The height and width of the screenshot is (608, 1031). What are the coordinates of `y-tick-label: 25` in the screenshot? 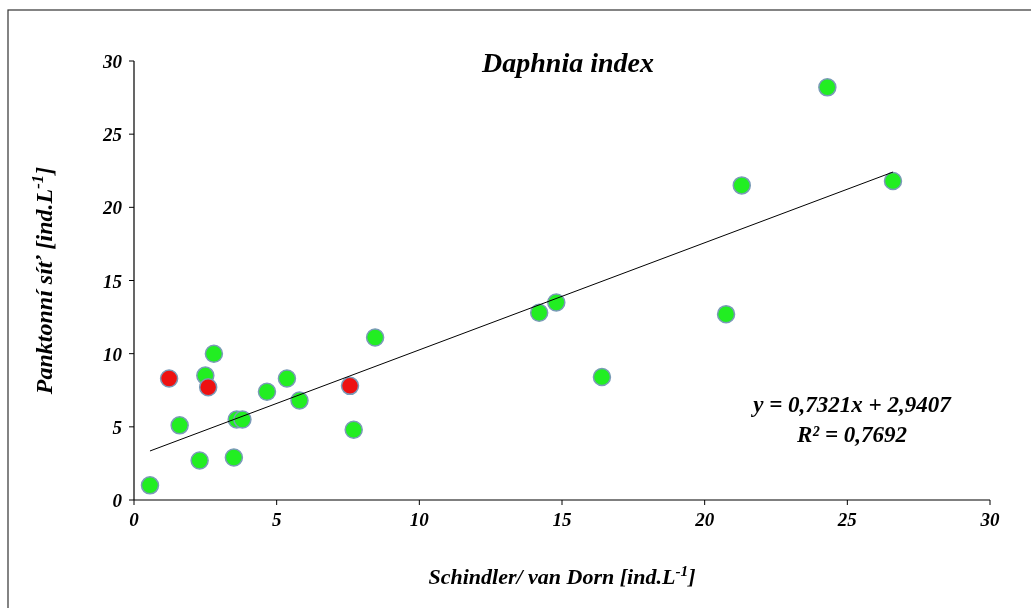 It's located at (112, 135).